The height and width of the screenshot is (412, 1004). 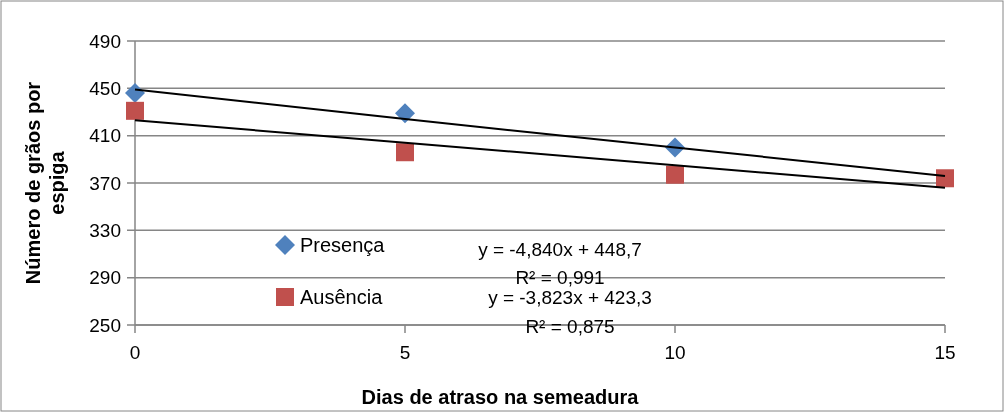 What do you see at coordinates (560, 249) in the screenshot?
I see `annotation: y = -4,840x + 448,7` at bounding box center [560, 249].